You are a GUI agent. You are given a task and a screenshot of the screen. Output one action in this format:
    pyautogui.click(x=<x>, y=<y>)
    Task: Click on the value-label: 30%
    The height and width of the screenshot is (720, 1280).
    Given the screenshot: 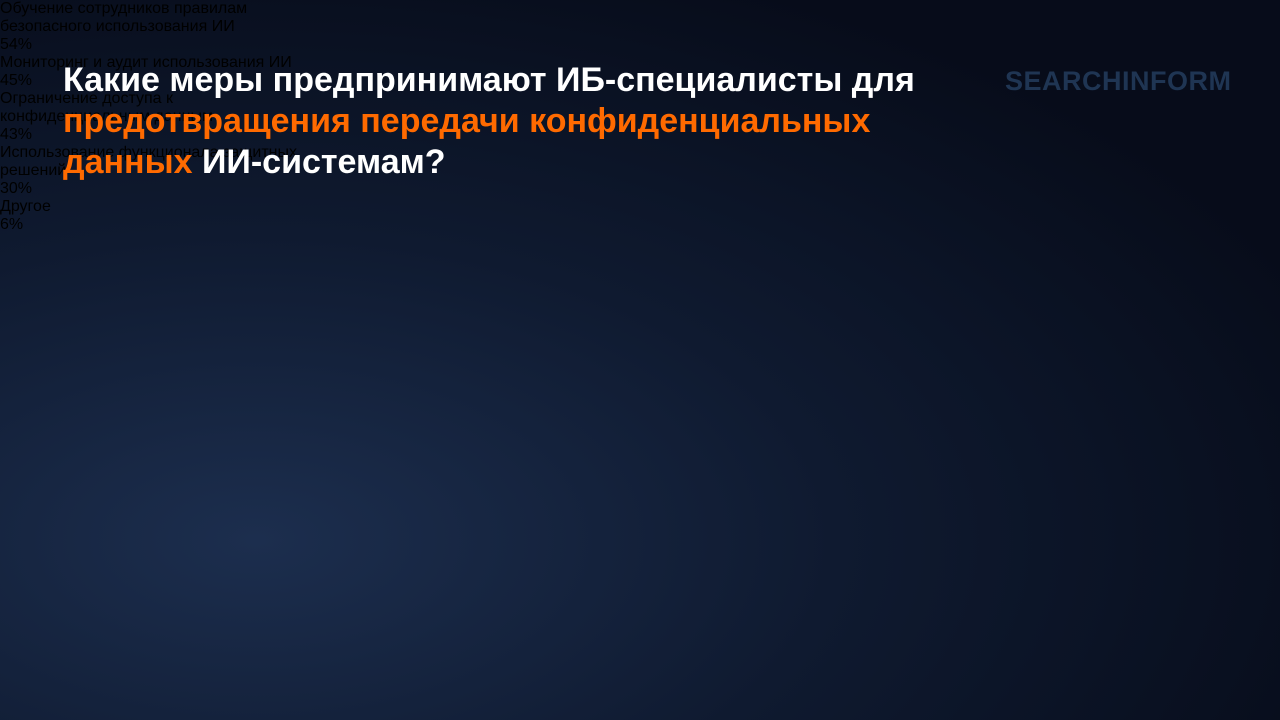 What is the action you would take?
    pyautogui.click(x=16, y=188)
    